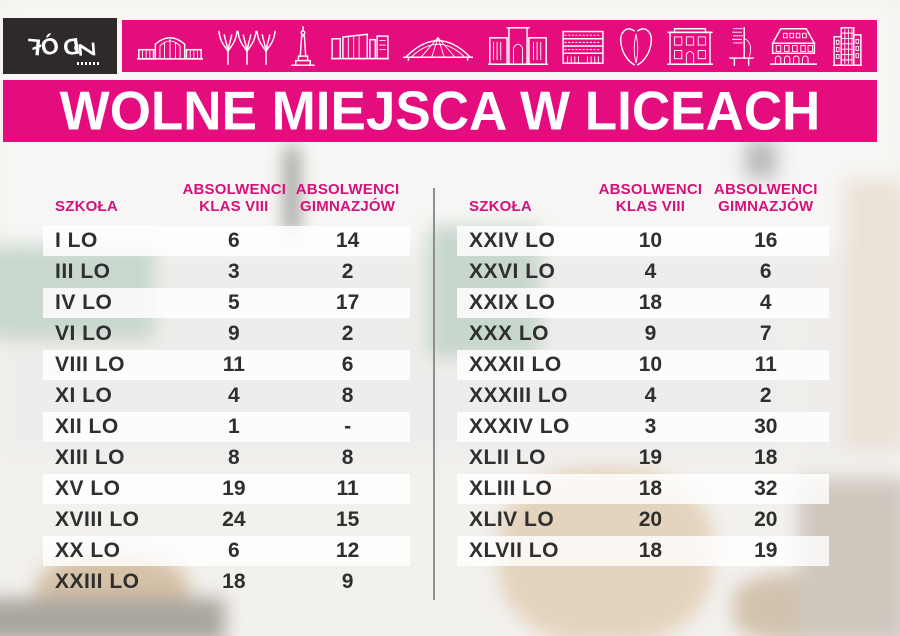 This screenshot has height=636, width=900. Describe the element at coordinates (643, 520) in the screenshot. I see `table-row: XLIV LO 20 20` at that location.